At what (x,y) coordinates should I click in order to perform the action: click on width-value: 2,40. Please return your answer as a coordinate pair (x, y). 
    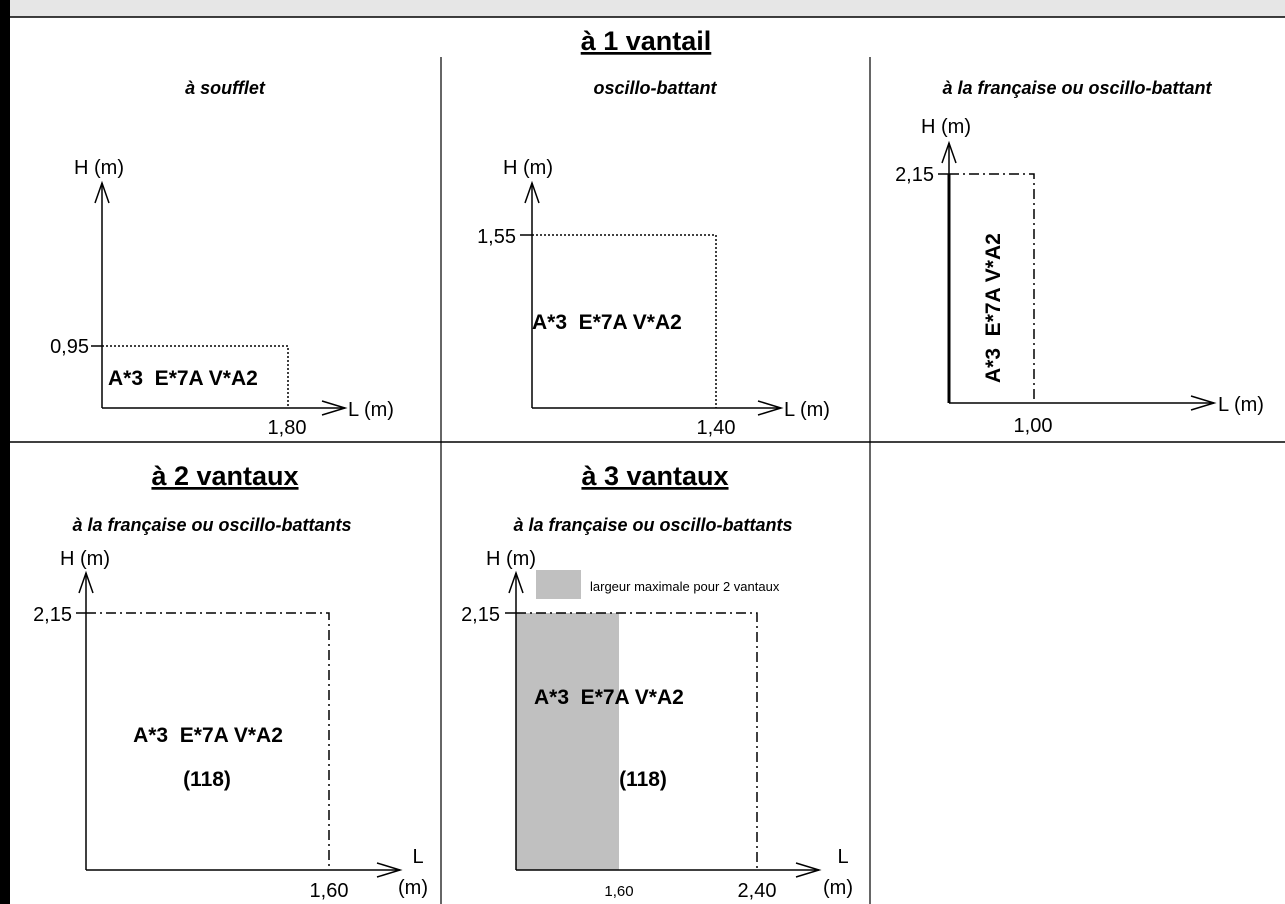
    Looking at the image, I should click on (757, 891).